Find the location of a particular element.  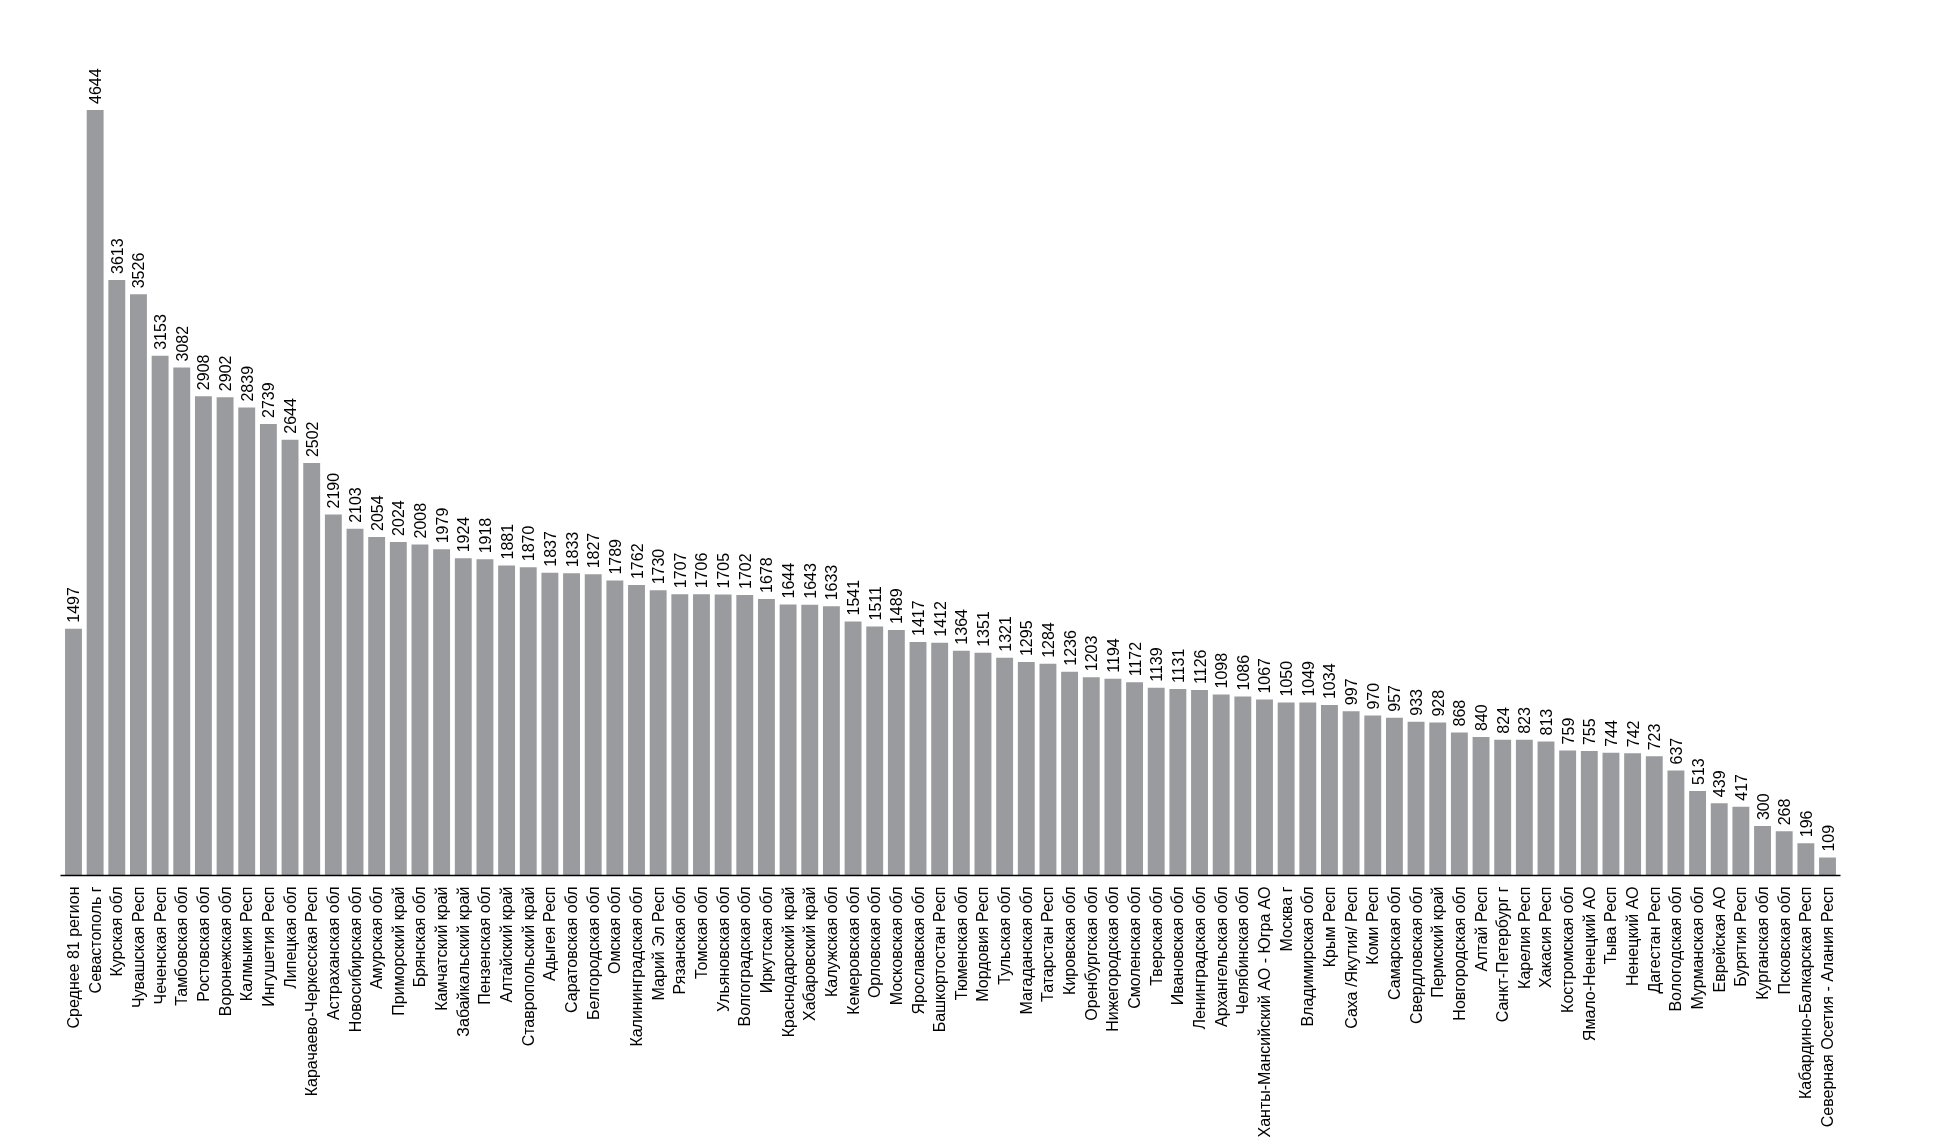

x-tick-label: Мордовия Респ is located at coordinates (983, 944).